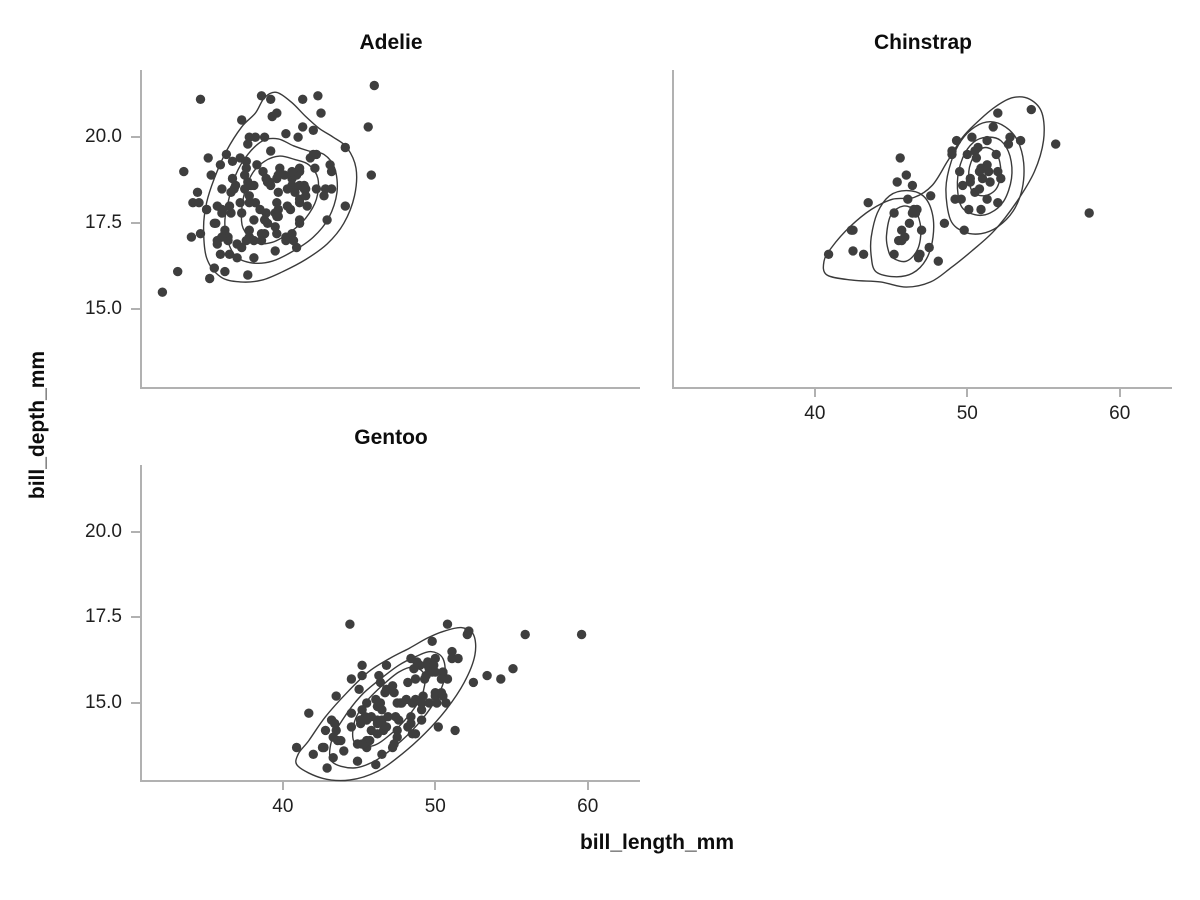 Image resolution: width=1200 pixels, height=900 pixels. Describe the element at coordinates (435, 786) in the screenshot. I see `x-tick-gentoo` at that location.